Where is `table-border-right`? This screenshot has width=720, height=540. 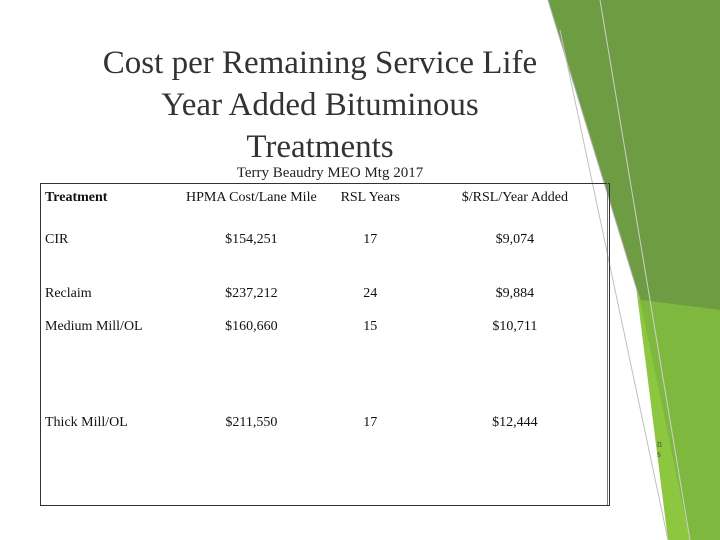 table-border-right is located at coordinates (609, 344).